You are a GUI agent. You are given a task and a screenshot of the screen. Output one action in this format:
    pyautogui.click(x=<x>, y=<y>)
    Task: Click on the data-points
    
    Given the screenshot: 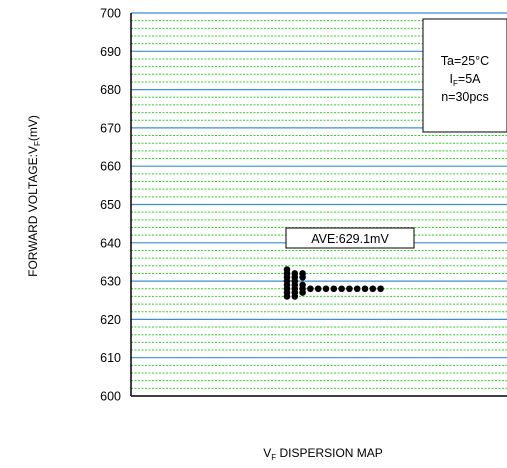 What is the action you would take?
    pyautogui.click(x=333, y=283)
    